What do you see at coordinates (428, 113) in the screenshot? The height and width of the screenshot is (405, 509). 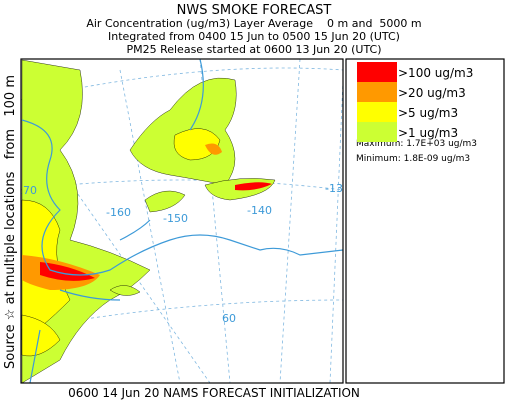 I see `legend-label: >5 ug/m3` at bounding box center [428, 113].